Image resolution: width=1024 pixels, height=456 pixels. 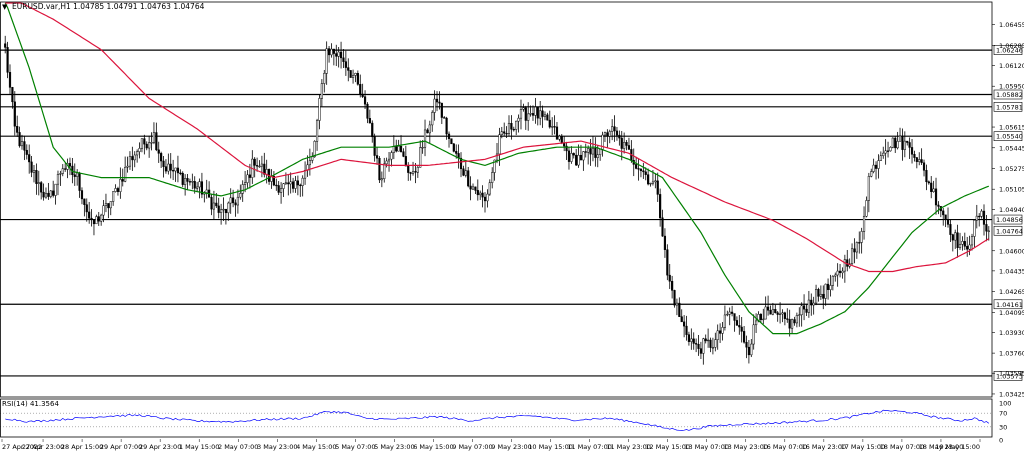 I want to click on time-tick-label: 16 May 07:00, so click(x=785, y=447).